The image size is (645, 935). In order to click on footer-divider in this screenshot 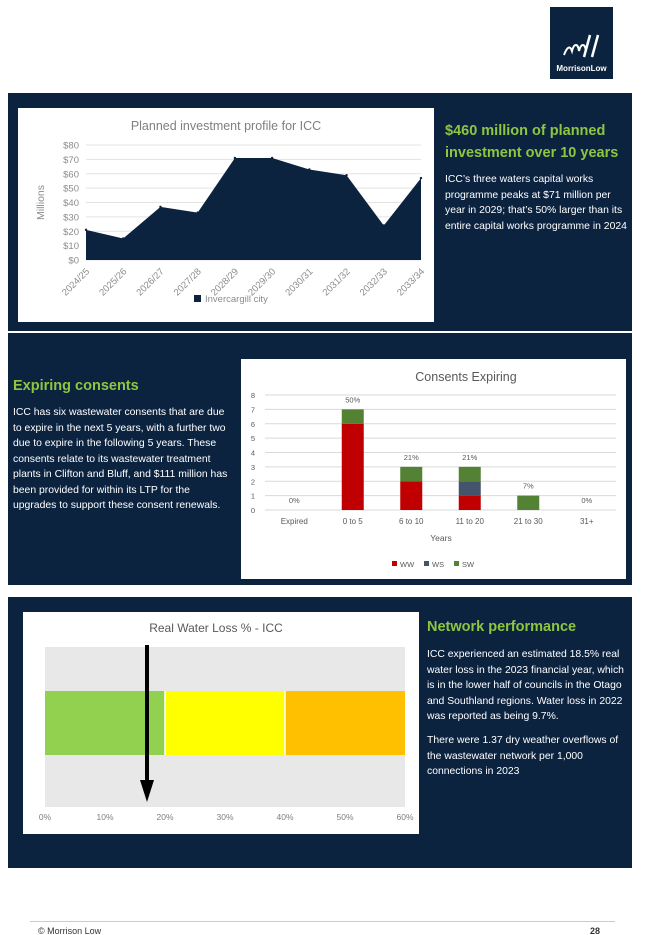, I will do `click(322, 921)`.